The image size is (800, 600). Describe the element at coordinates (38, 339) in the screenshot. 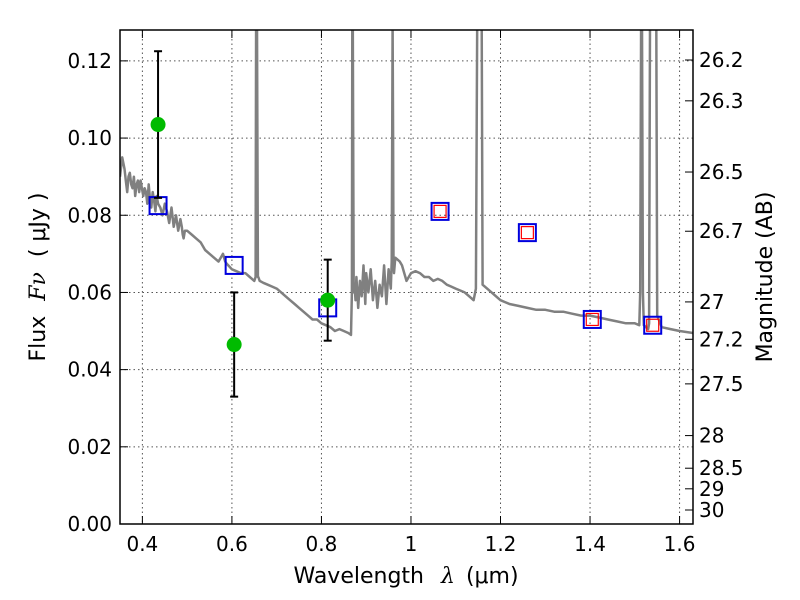

I see `y-axis-label-prefix: Flux` at that location.